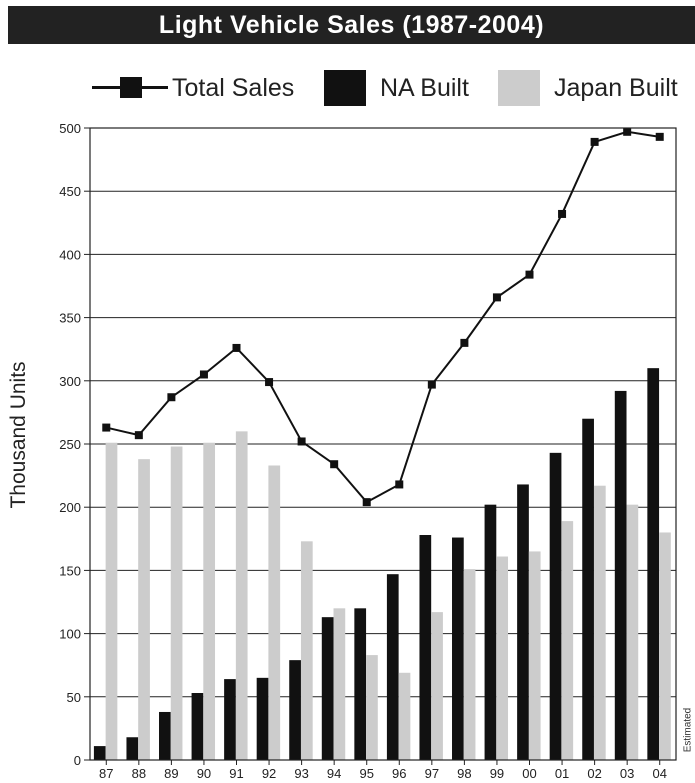 The height and width of the screenshot is (783, 695). Describe the element at coordinates (519, 88) in the screenshot. I see `japan-built-swatch` at that location.